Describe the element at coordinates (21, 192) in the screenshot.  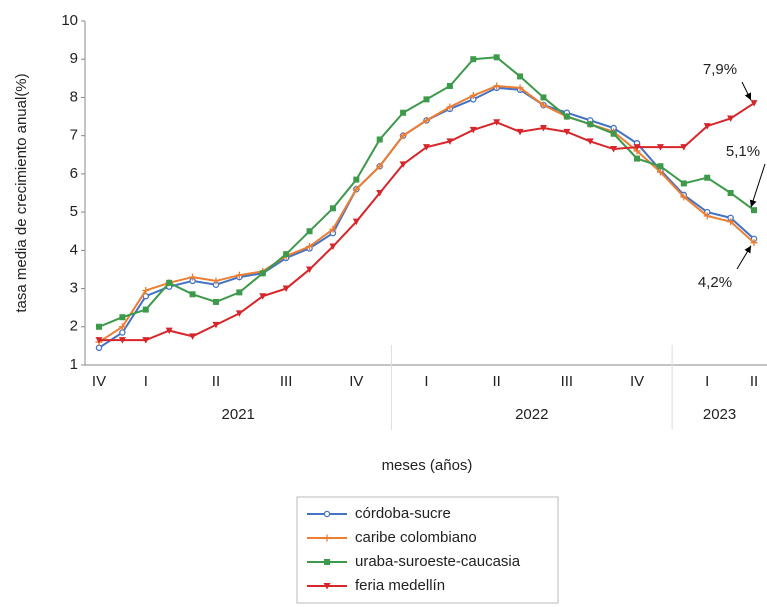
I see `y-axis-label: tasa media de crecimiento anual(%)` at that location.